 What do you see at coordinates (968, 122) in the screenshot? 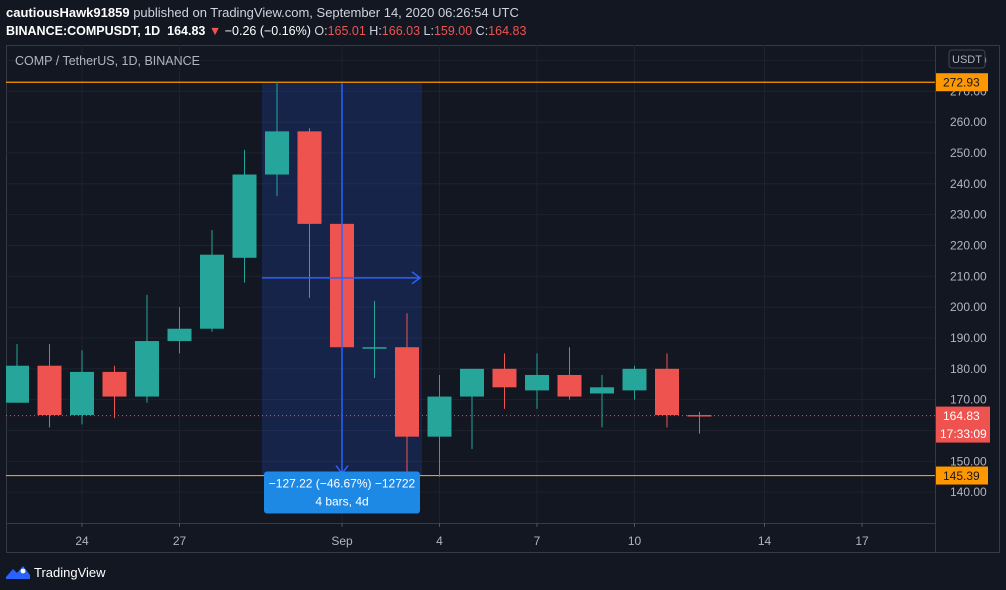
I see `price-tick-label: 260.00` at bounding box center [968, 122].